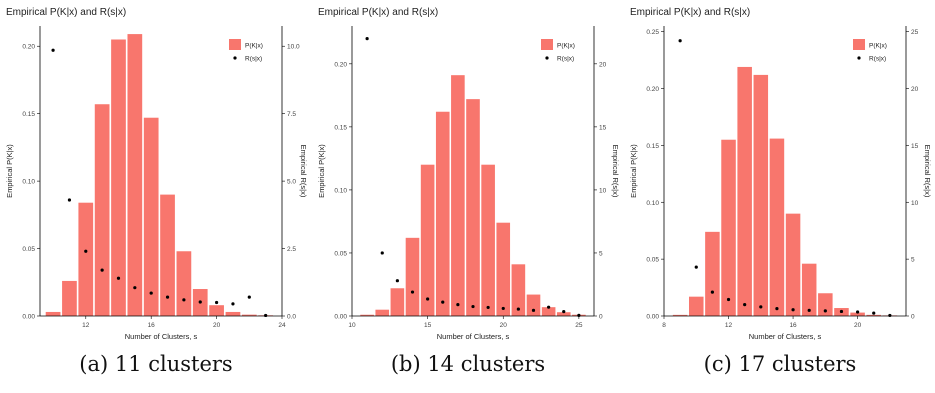 This screenshot has width=935, height=393. Describe the element at coordinates (579, 325) in the screenshot. I see `x-tick-label: 25` at that location.